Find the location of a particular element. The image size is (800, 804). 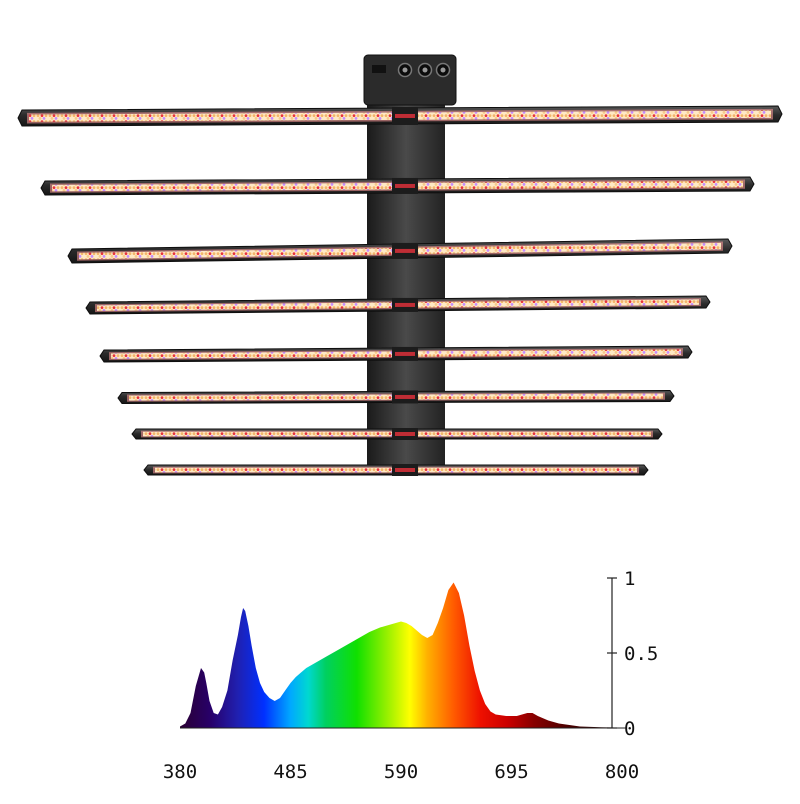

x-tick-label: 380 is located at coordinates (180, 772).